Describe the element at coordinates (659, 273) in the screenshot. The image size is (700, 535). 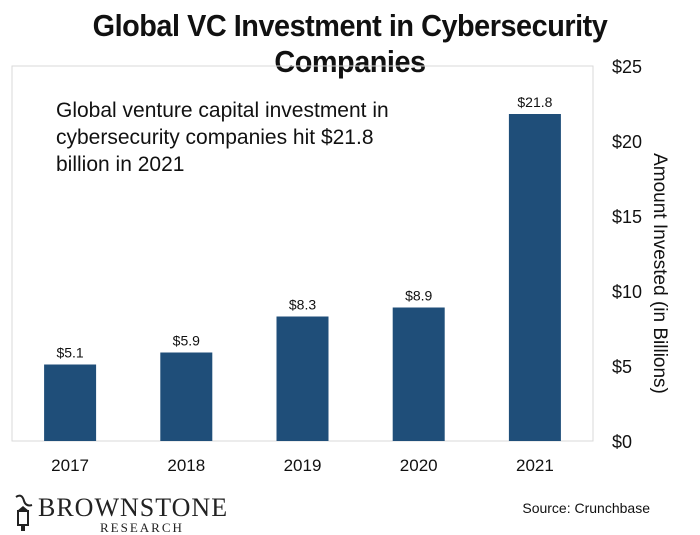
I see `y-axis-label: Amount Invested (in Billions)` at that location.